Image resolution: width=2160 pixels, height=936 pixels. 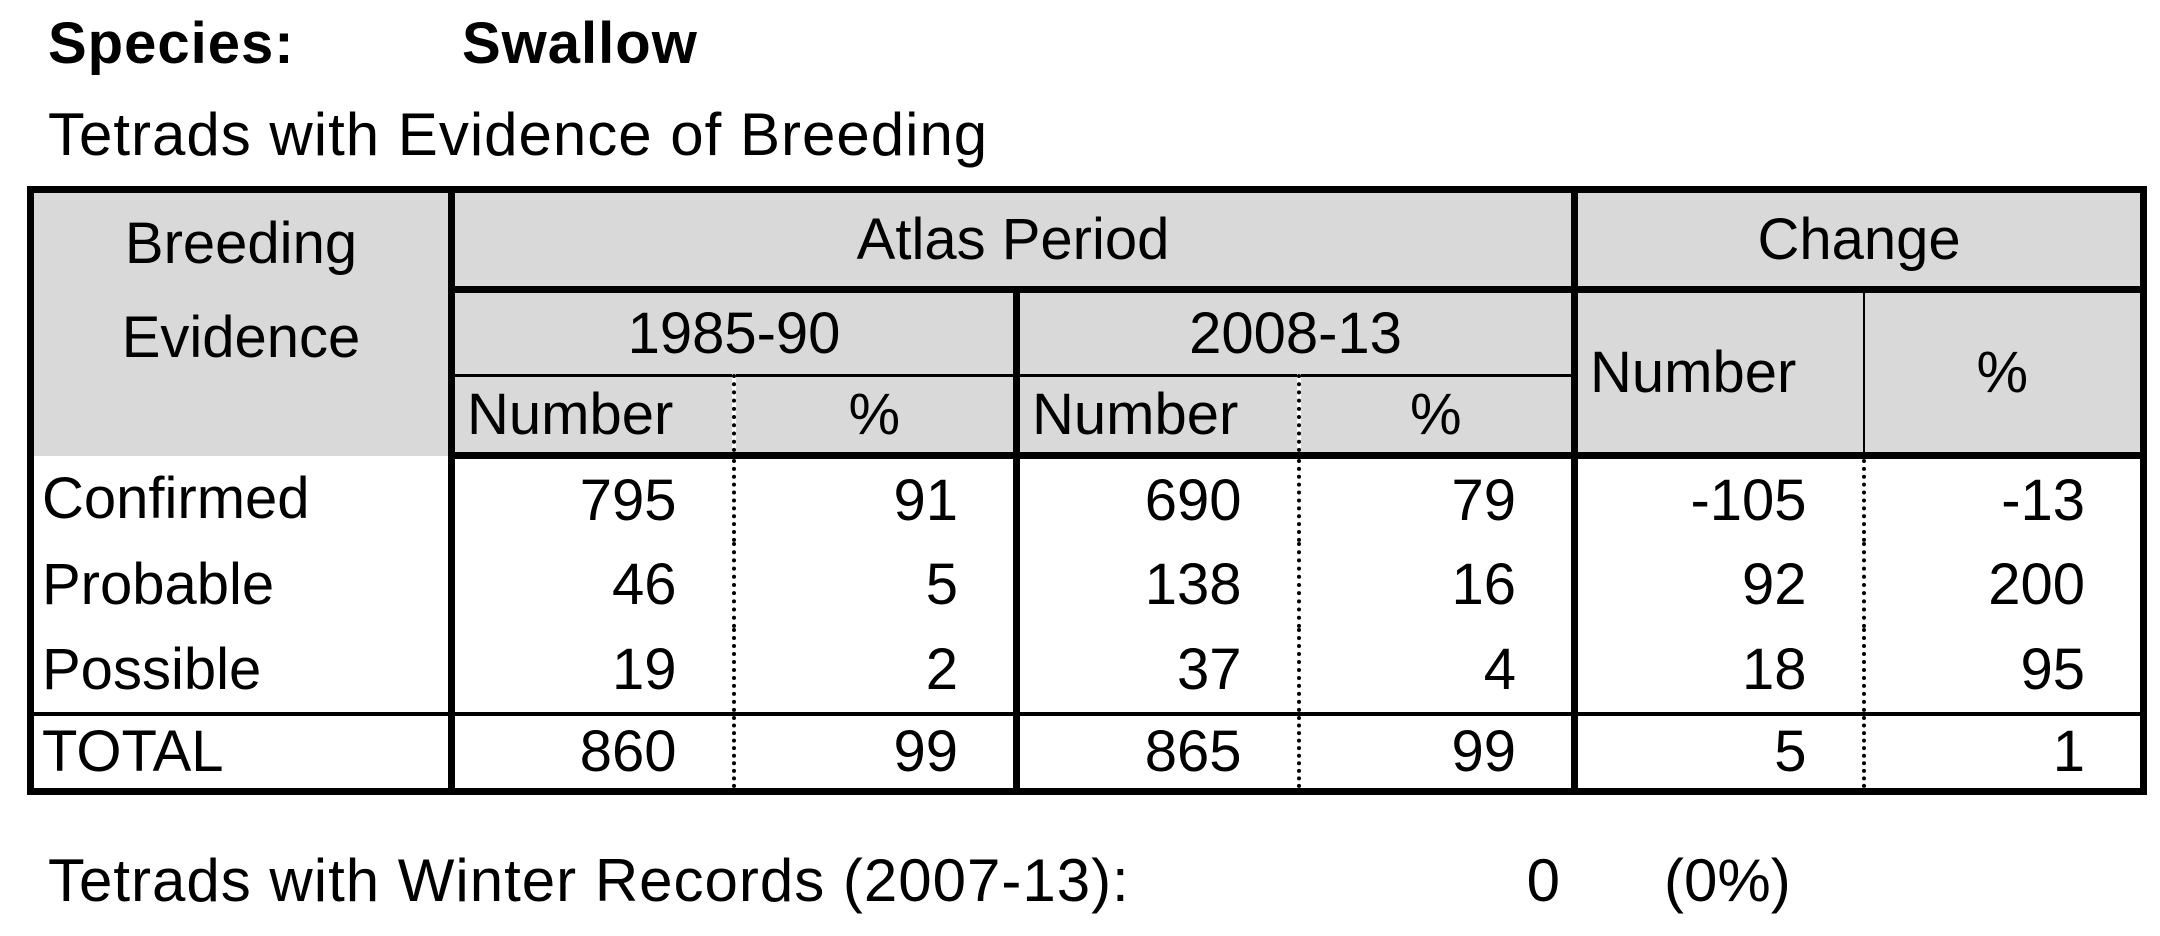 I want to click on winter-records-count: 0, so click(x=1543, y=880).